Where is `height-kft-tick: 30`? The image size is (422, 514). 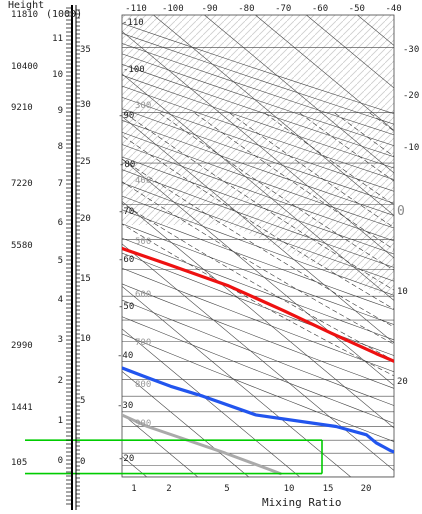
height-kft-tick: 30 is located at coordinates (85, 105).